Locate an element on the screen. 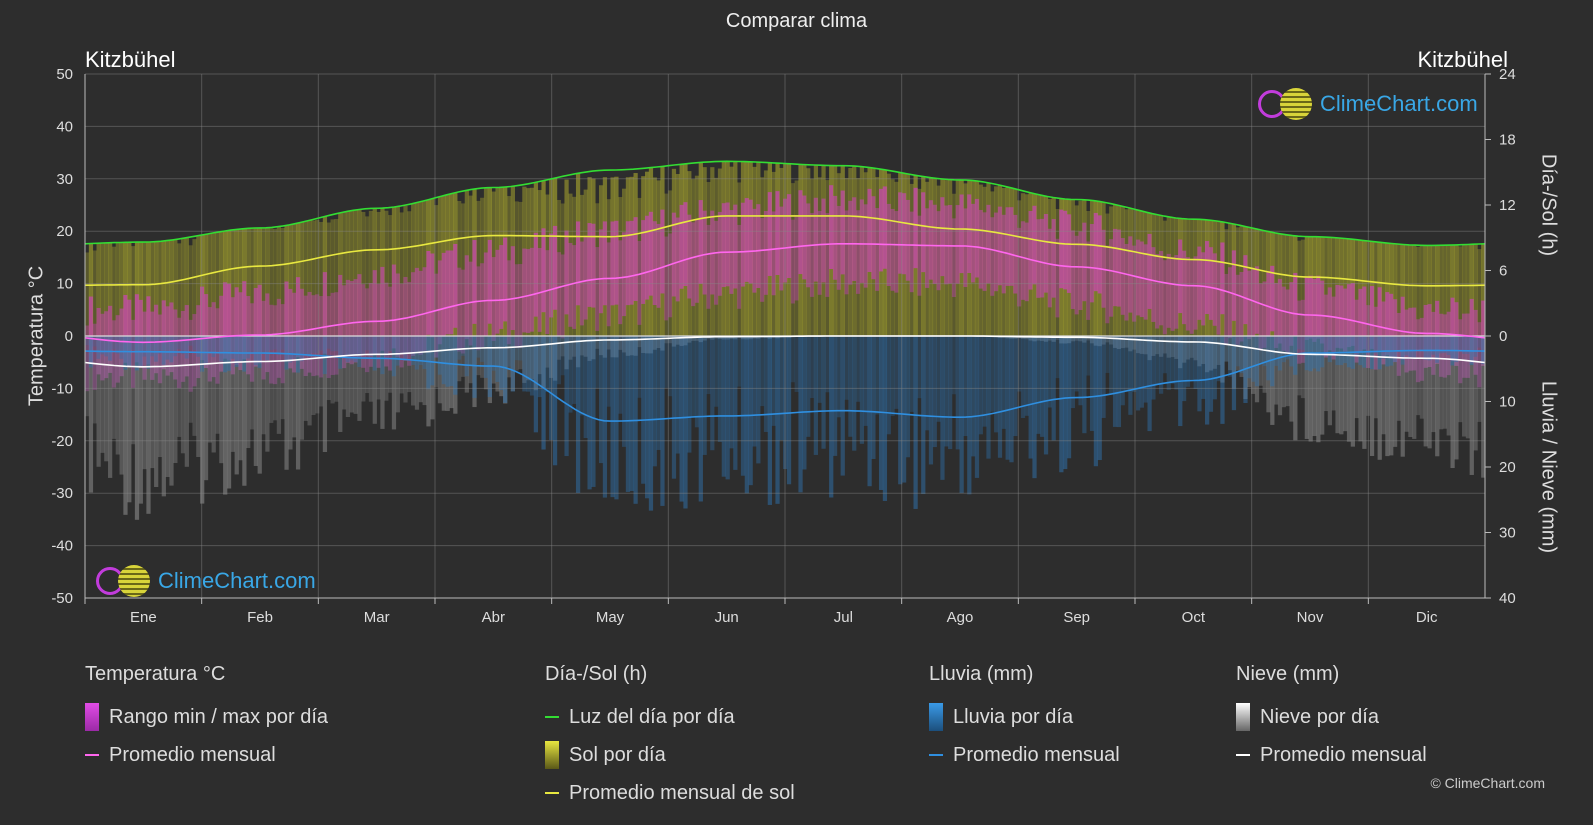 The width and height of the screenshot is (1593, 825). legend-label: Promedio mensual is located at coordinates (192, 754).